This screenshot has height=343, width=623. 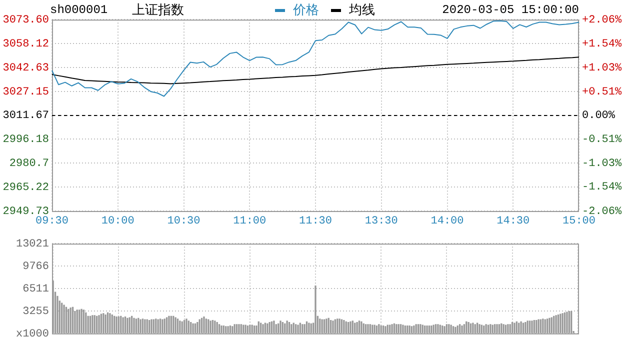 I want to click on y-tick-label: 3011.67, so click(x=25, y=116).